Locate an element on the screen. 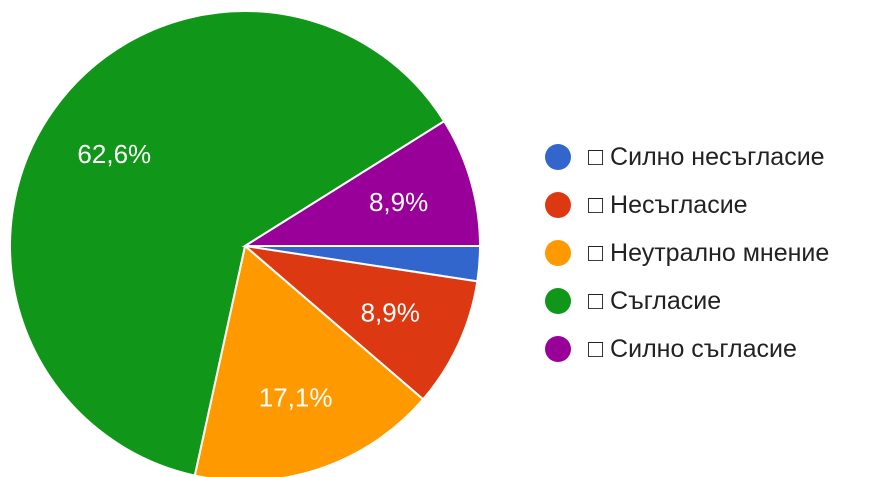 This screenshot has width=894, height=477. legend-label: □ Неутрално мнение is located at coordinates (708, 253).